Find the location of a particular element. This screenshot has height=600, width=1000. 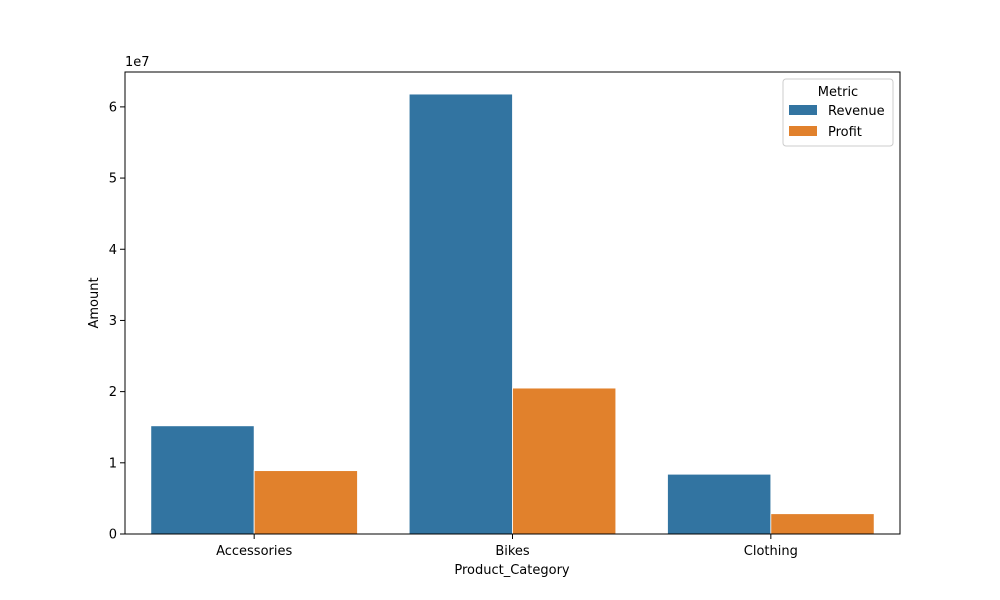

y-tick-label: 4 is located at coordinates (113, 250).